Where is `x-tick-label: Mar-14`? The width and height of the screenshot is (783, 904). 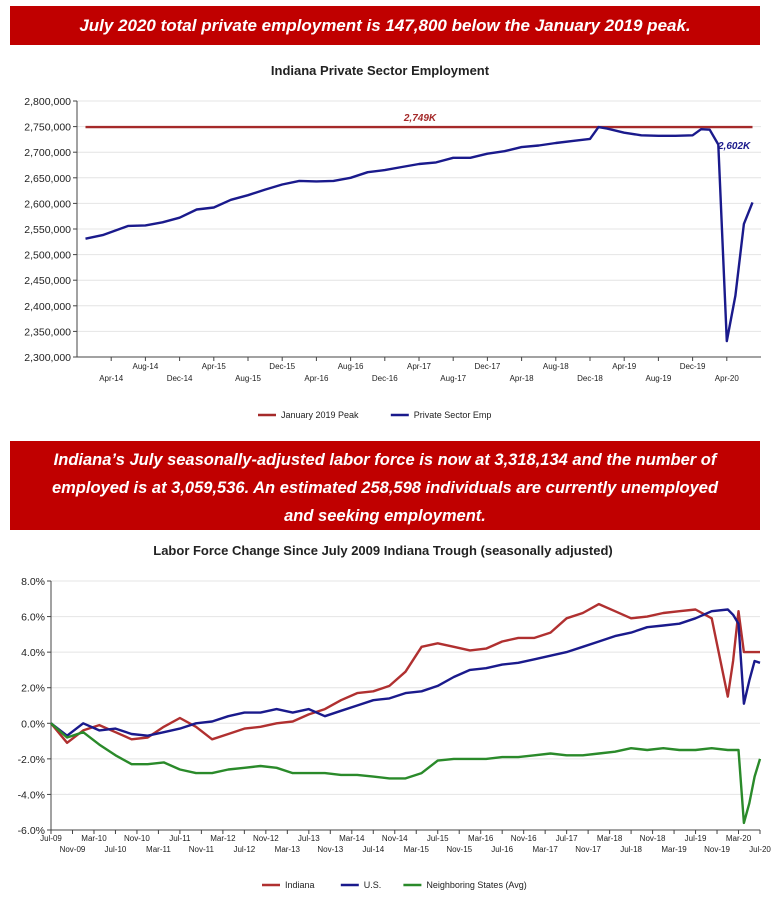 x-tick-label: Mar-14 is located at coordinates (352, 838).